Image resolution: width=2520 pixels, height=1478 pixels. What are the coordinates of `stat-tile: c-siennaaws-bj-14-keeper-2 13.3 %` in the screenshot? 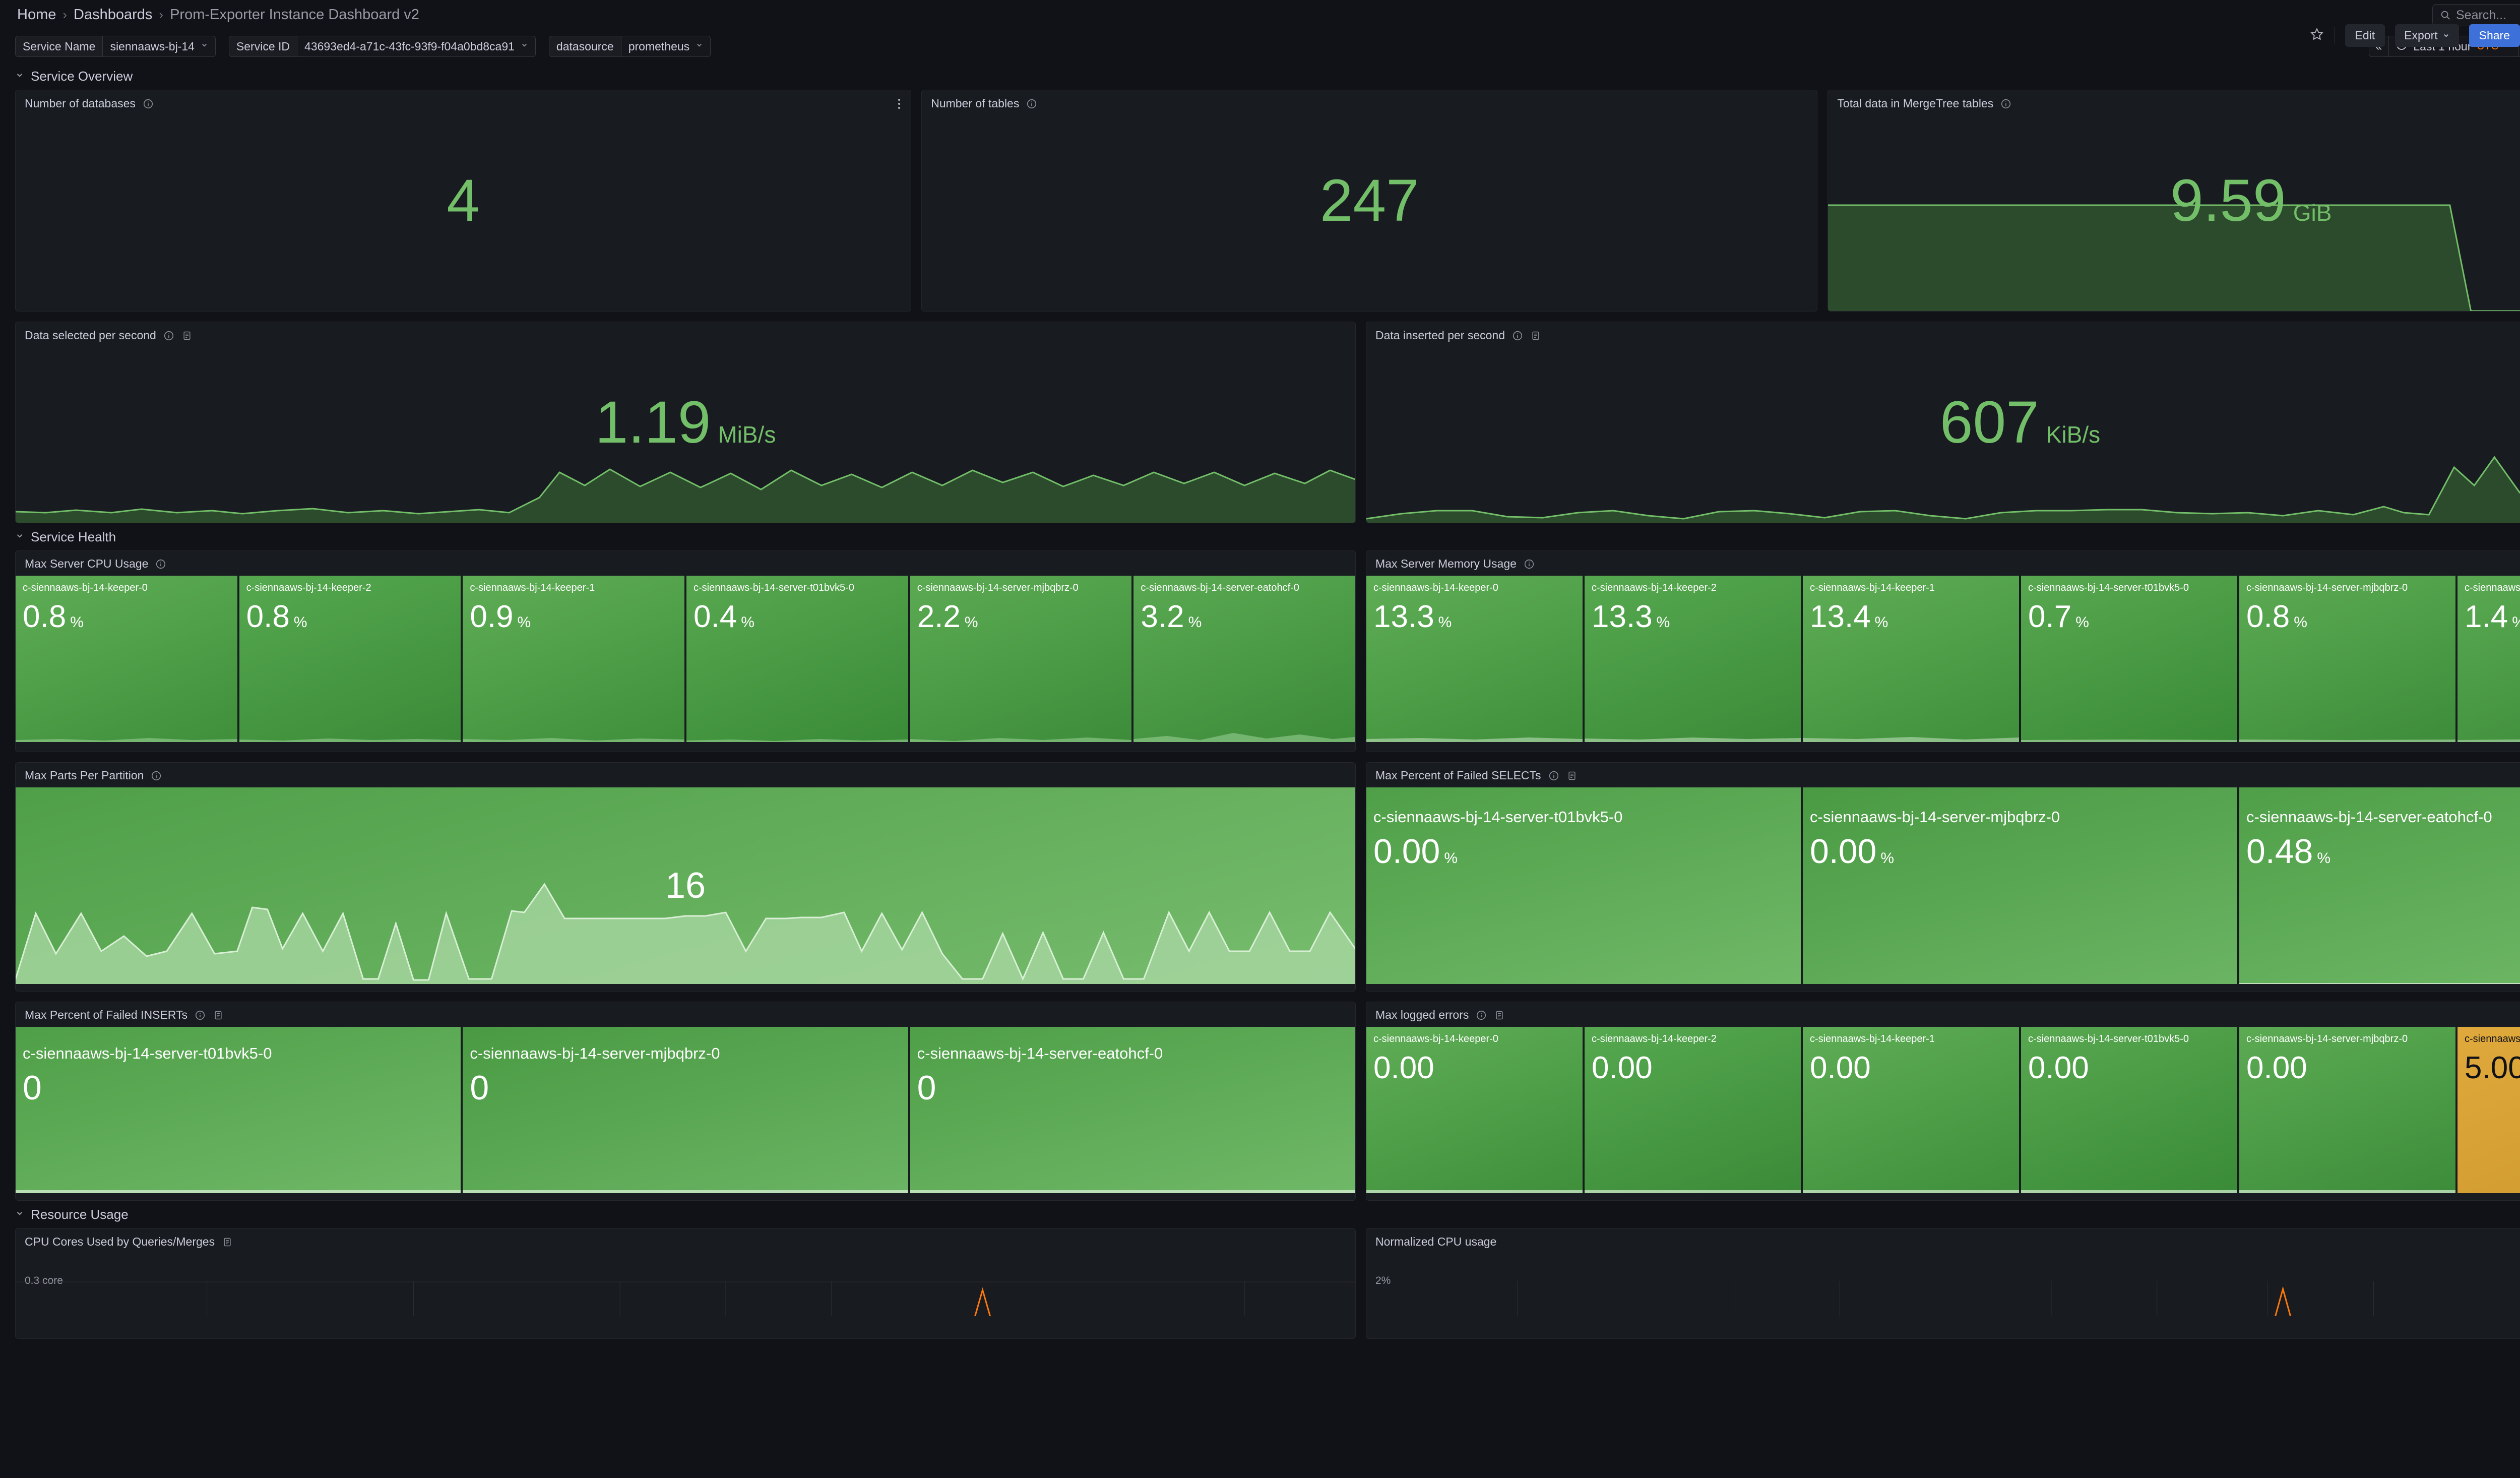 It's located at (1693, 659).